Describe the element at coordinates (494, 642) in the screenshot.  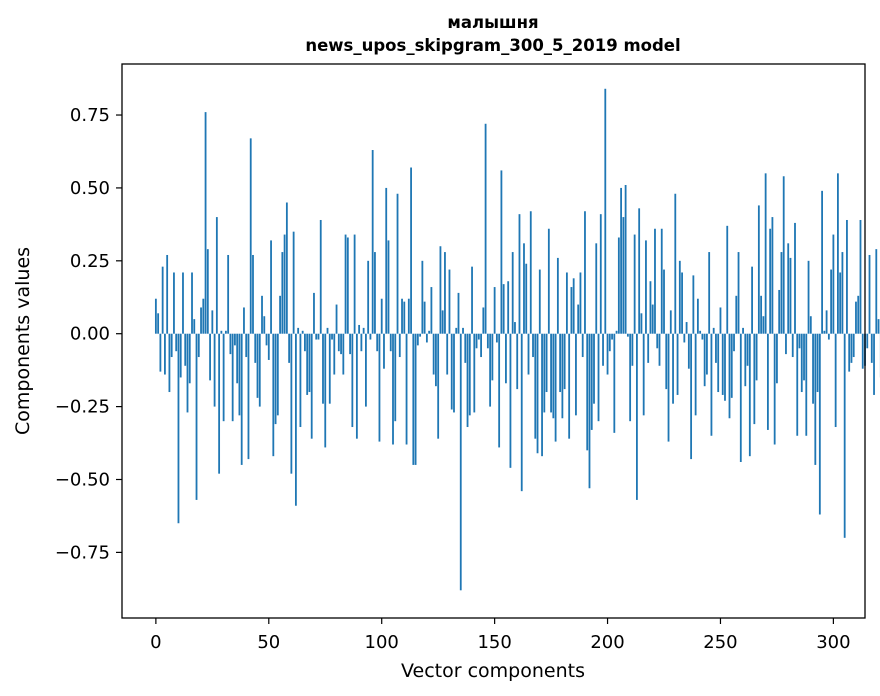
I see `x-tick-label: 150` at that location.